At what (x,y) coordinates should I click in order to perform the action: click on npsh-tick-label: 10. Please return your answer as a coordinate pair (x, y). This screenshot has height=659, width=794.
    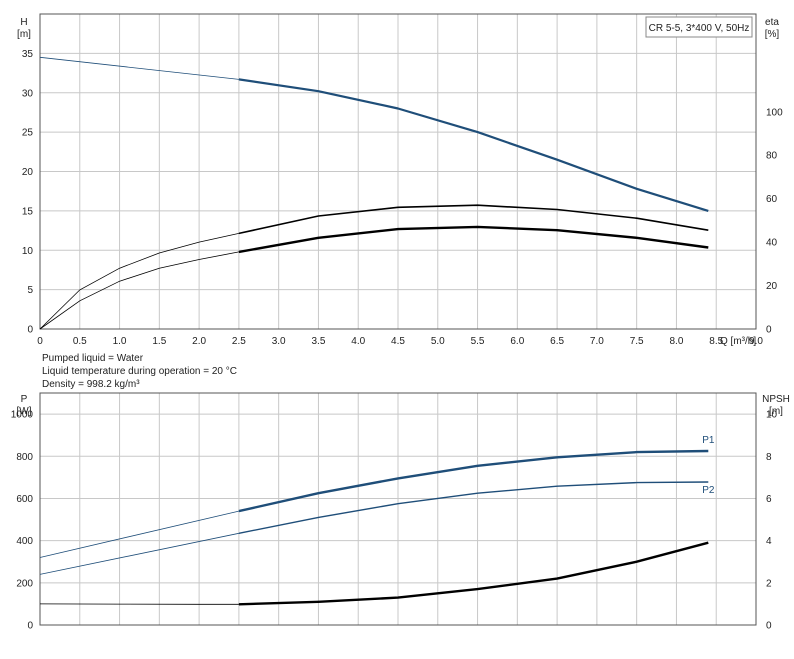
    Looking at the image, I should click on (772, 415).